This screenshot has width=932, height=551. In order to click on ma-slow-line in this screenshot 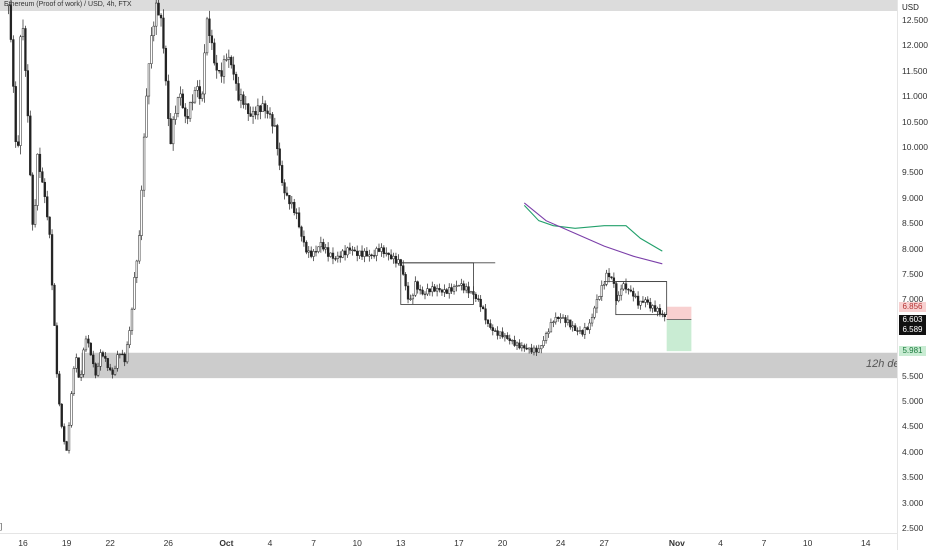, I will do `click(593, 233)`.